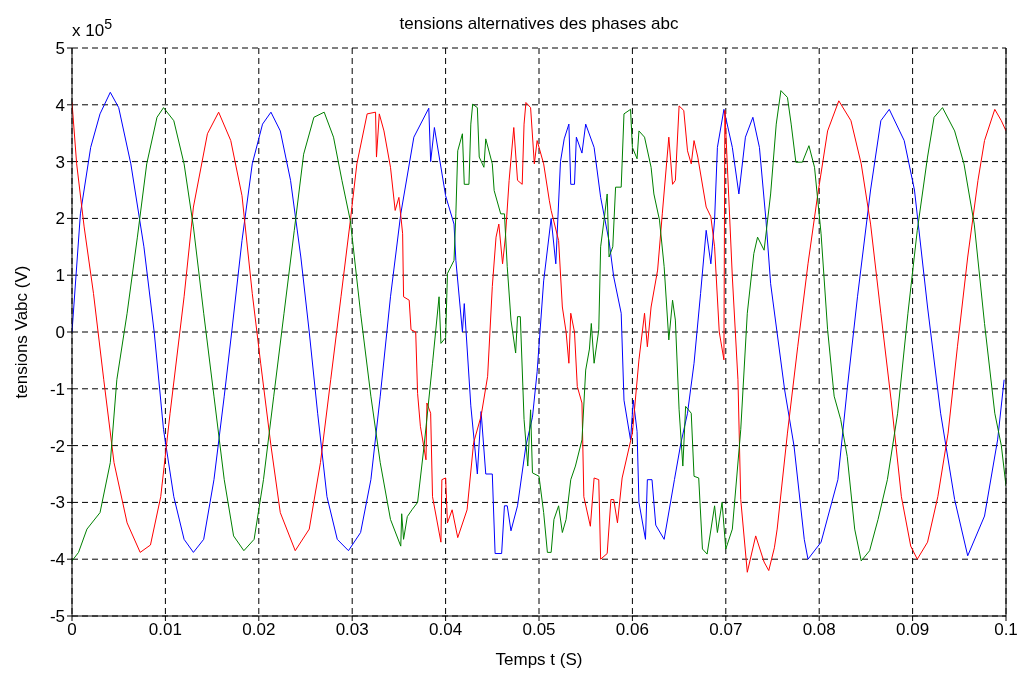 The image size is (1024, 676). I want to click on y-axis-title: tensions Vabc (V), so click(22, 332).